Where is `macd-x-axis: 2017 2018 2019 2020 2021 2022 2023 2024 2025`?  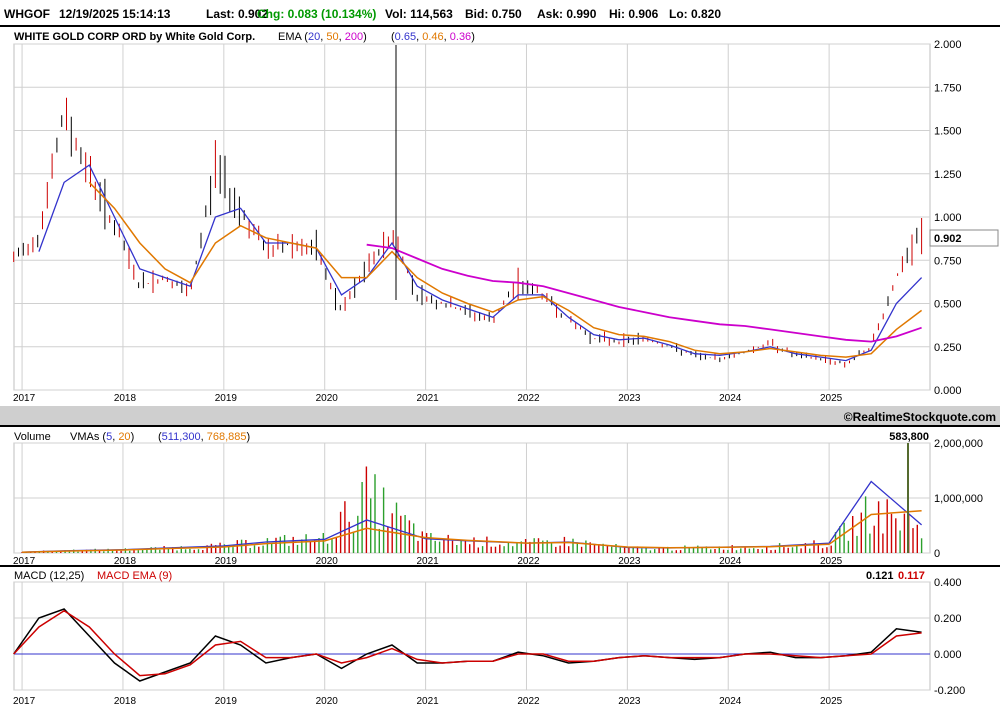
macd-x-axis: 2017 2018 2019 2020 2021 2022 2023 2024 2025 is located at coordinates (428, 701).